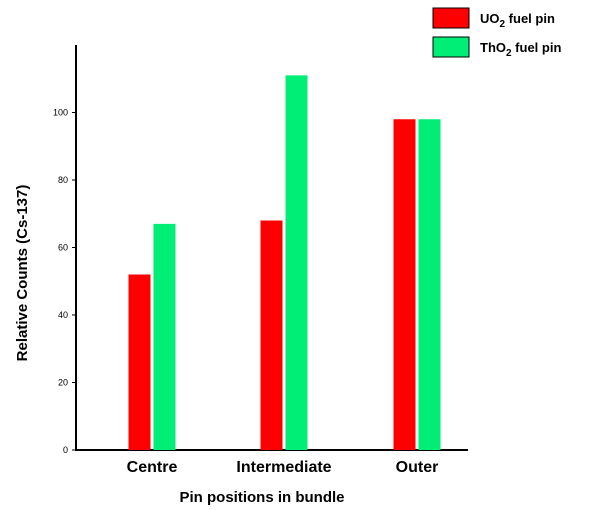 Image resolution: width=592 pixels, height=510 pixels. What do you see at coordinates (152, 467) in the screenshot?
I see `x-tick-label: Centre` at bounding box center [152, 467].